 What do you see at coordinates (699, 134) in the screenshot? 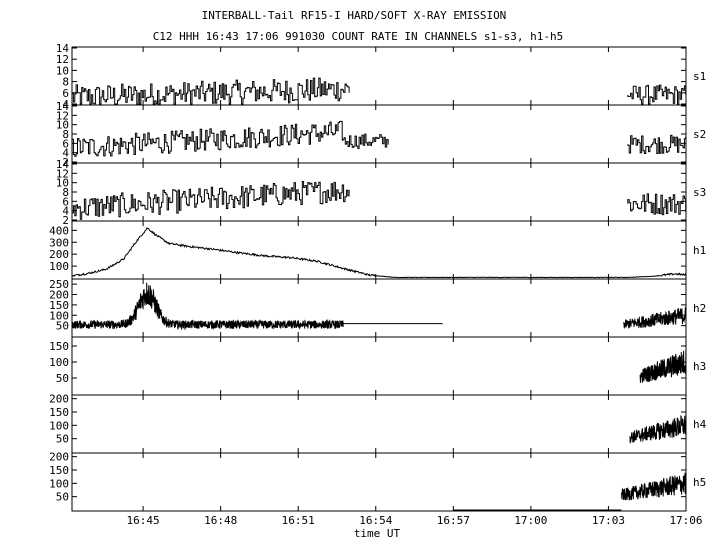
I see `channel-label-s2: s2` at bounding box center [699, 134].